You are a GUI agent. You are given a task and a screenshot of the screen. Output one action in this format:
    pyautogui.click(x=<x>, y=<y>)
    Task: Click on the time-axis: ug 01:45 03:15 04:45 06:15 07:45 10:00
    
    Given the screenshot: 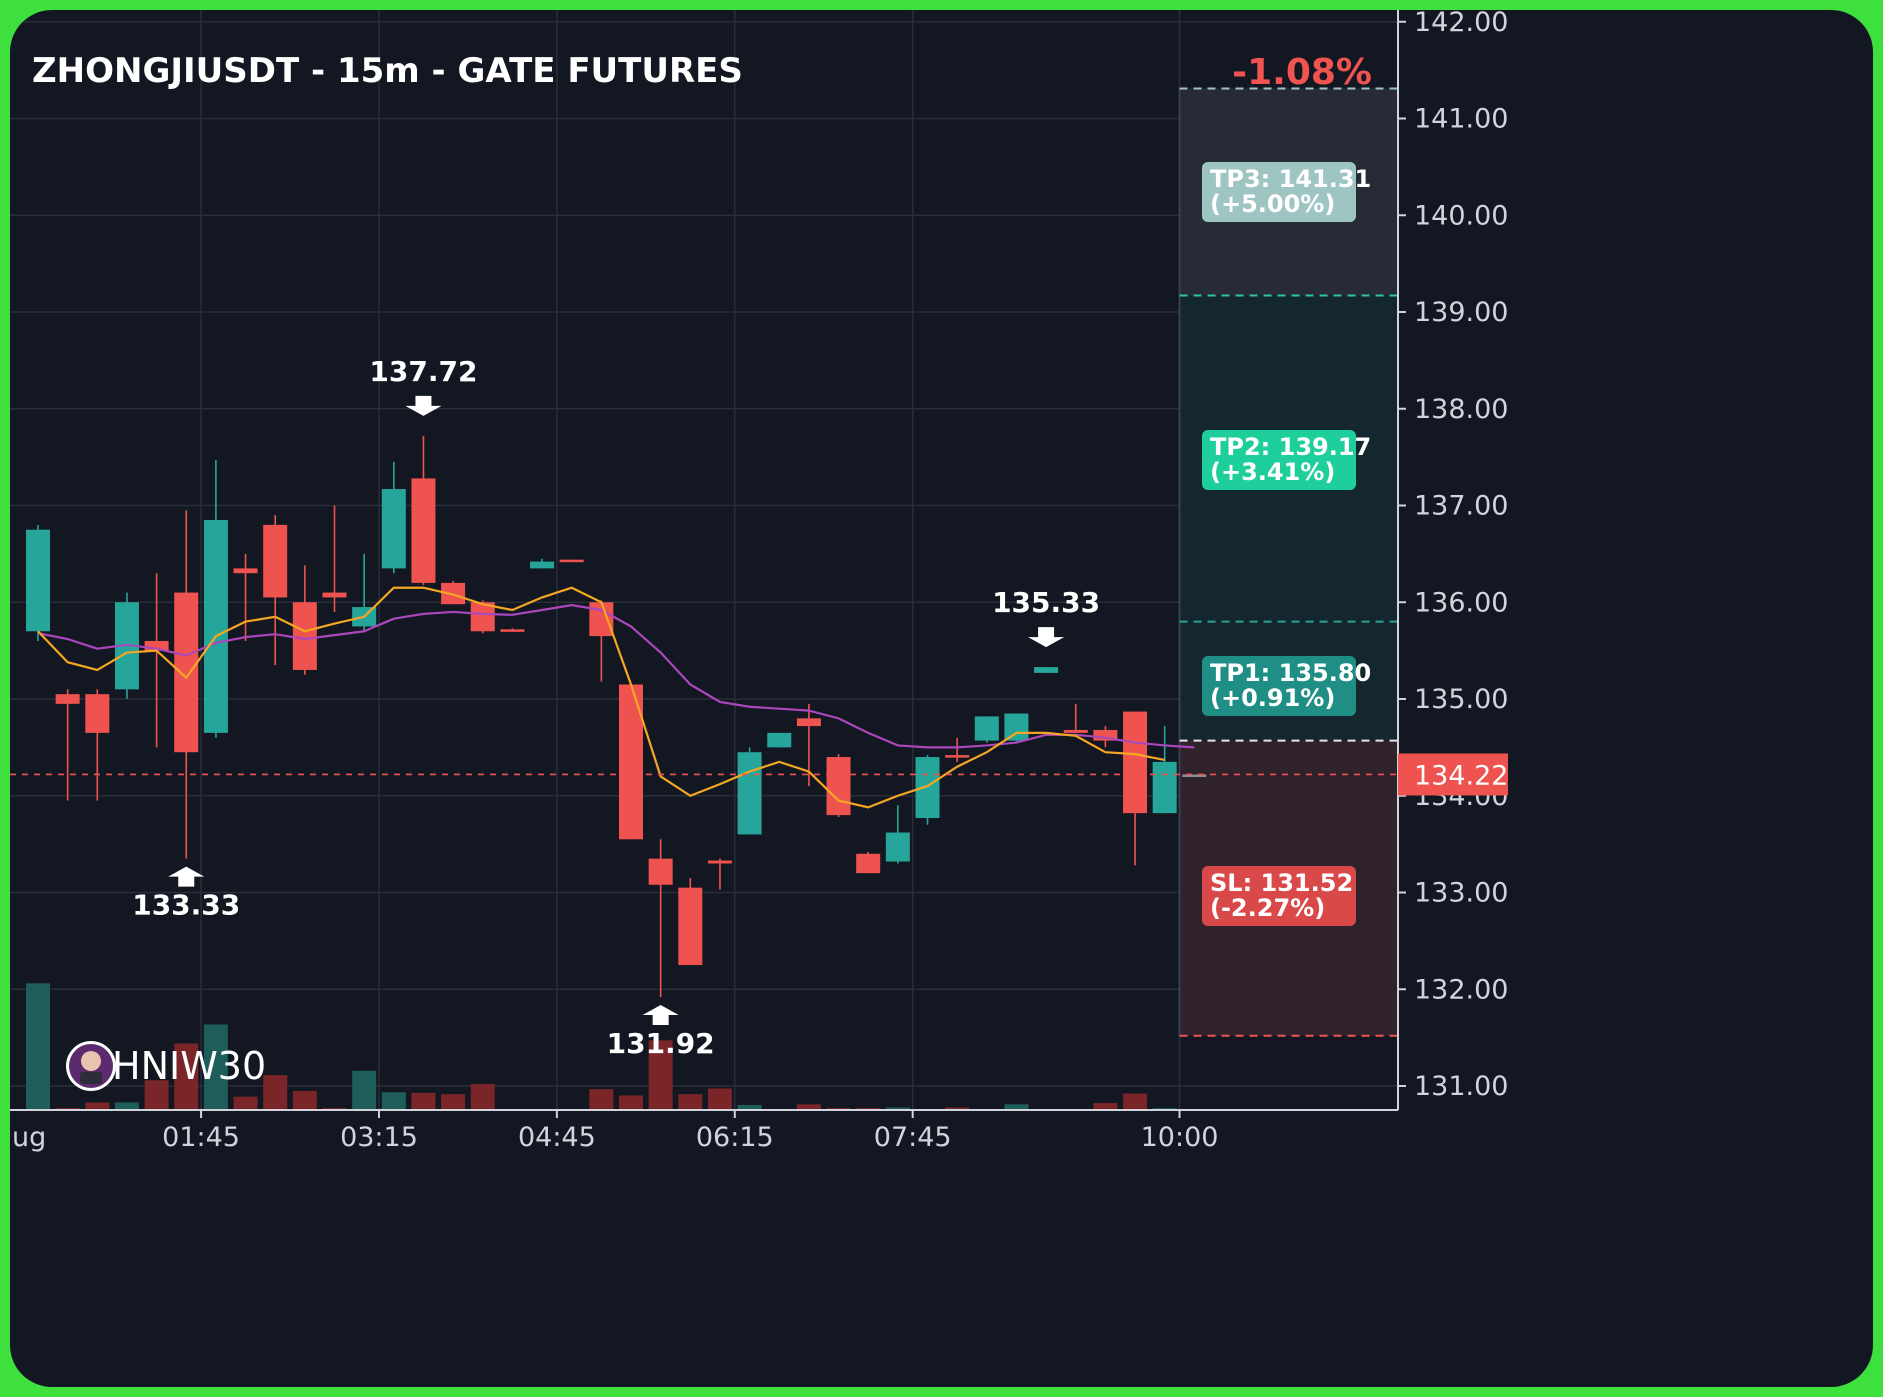 What is the action you would take?
    pyautogui.click(x=704, y=1131)
    